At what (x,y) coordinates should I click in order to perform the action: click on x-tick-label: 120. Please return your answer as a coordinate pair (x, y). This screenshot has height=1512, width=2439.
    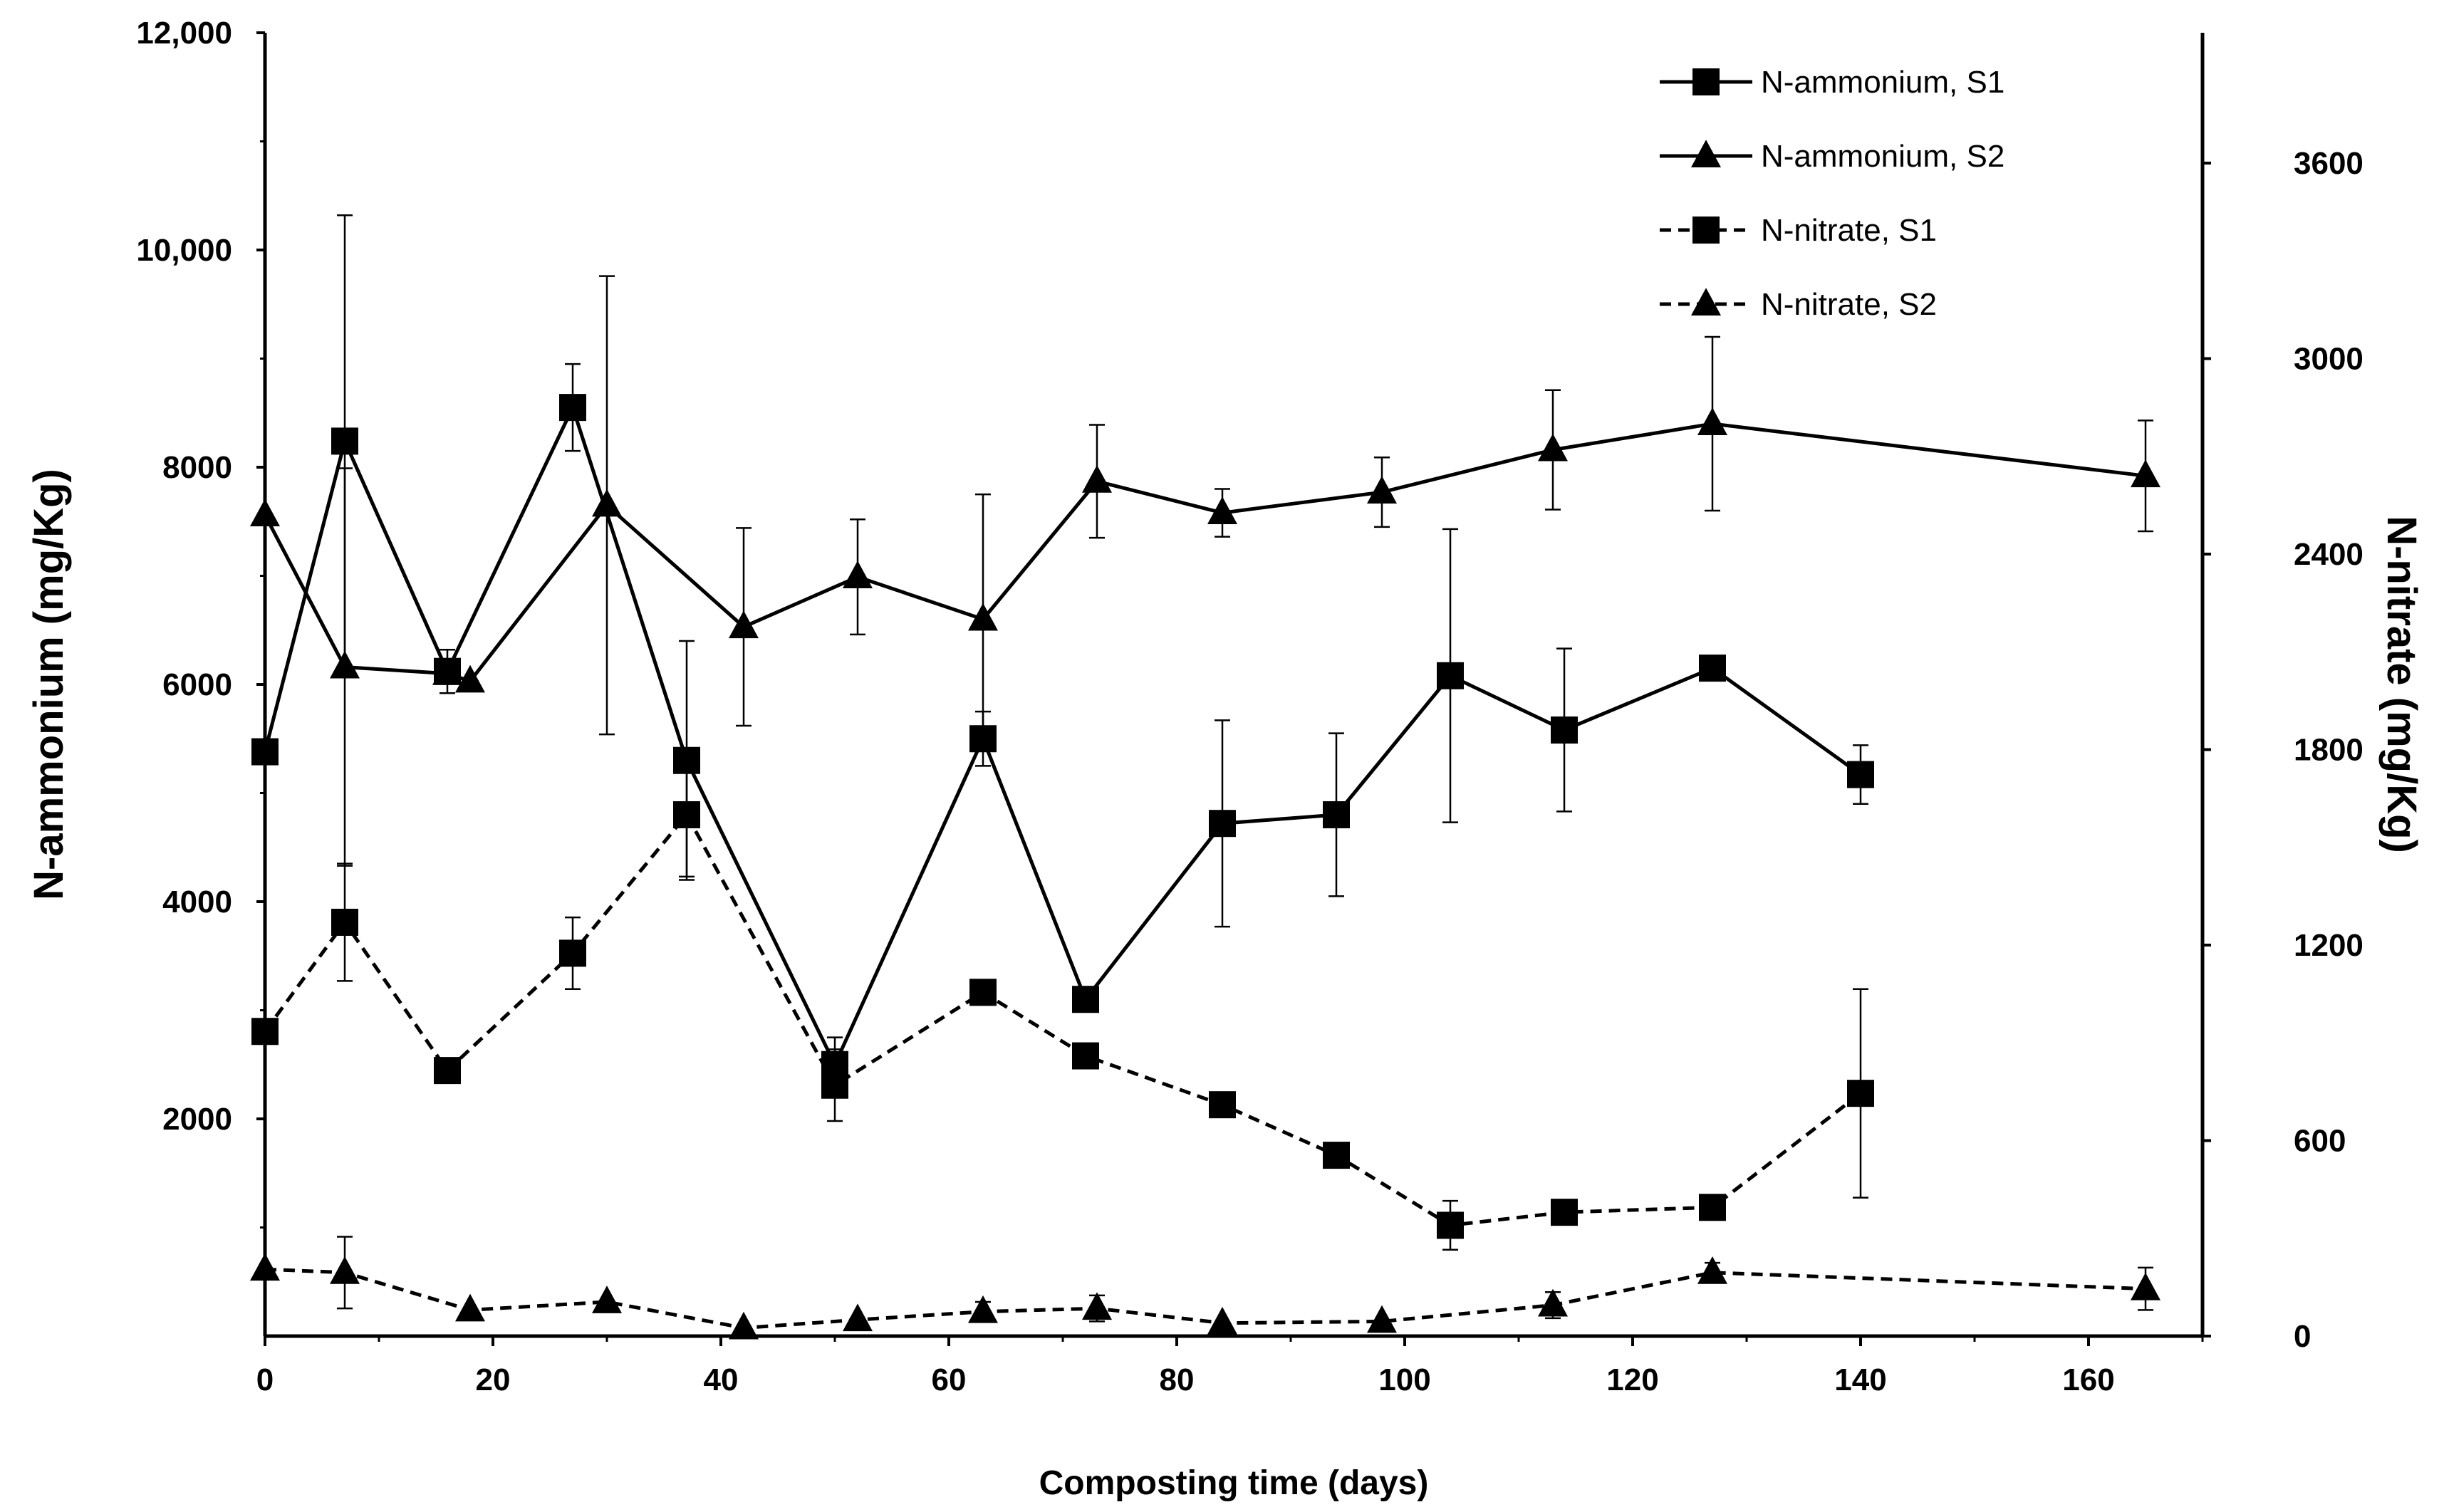
    Looking at the image, I should click on (1632, 1379).